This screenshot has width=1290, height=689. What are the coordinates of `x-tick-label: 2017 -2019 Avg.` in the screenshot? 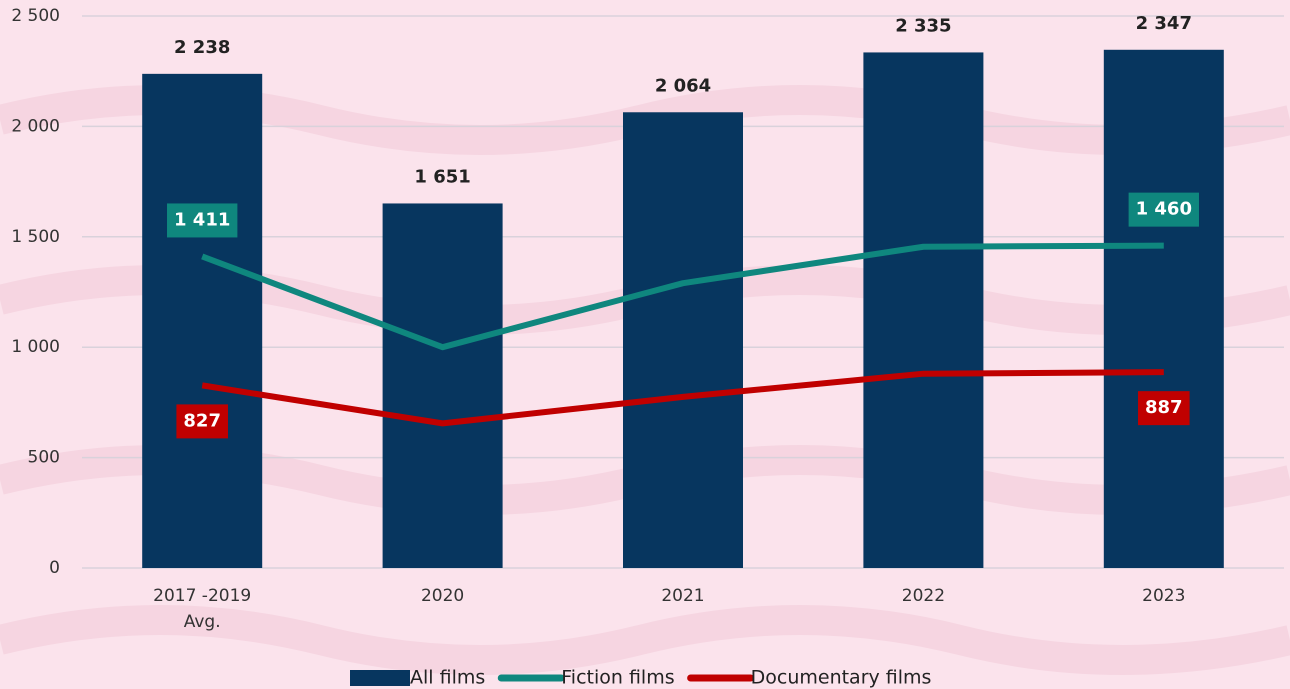 It's located at (202, 609).